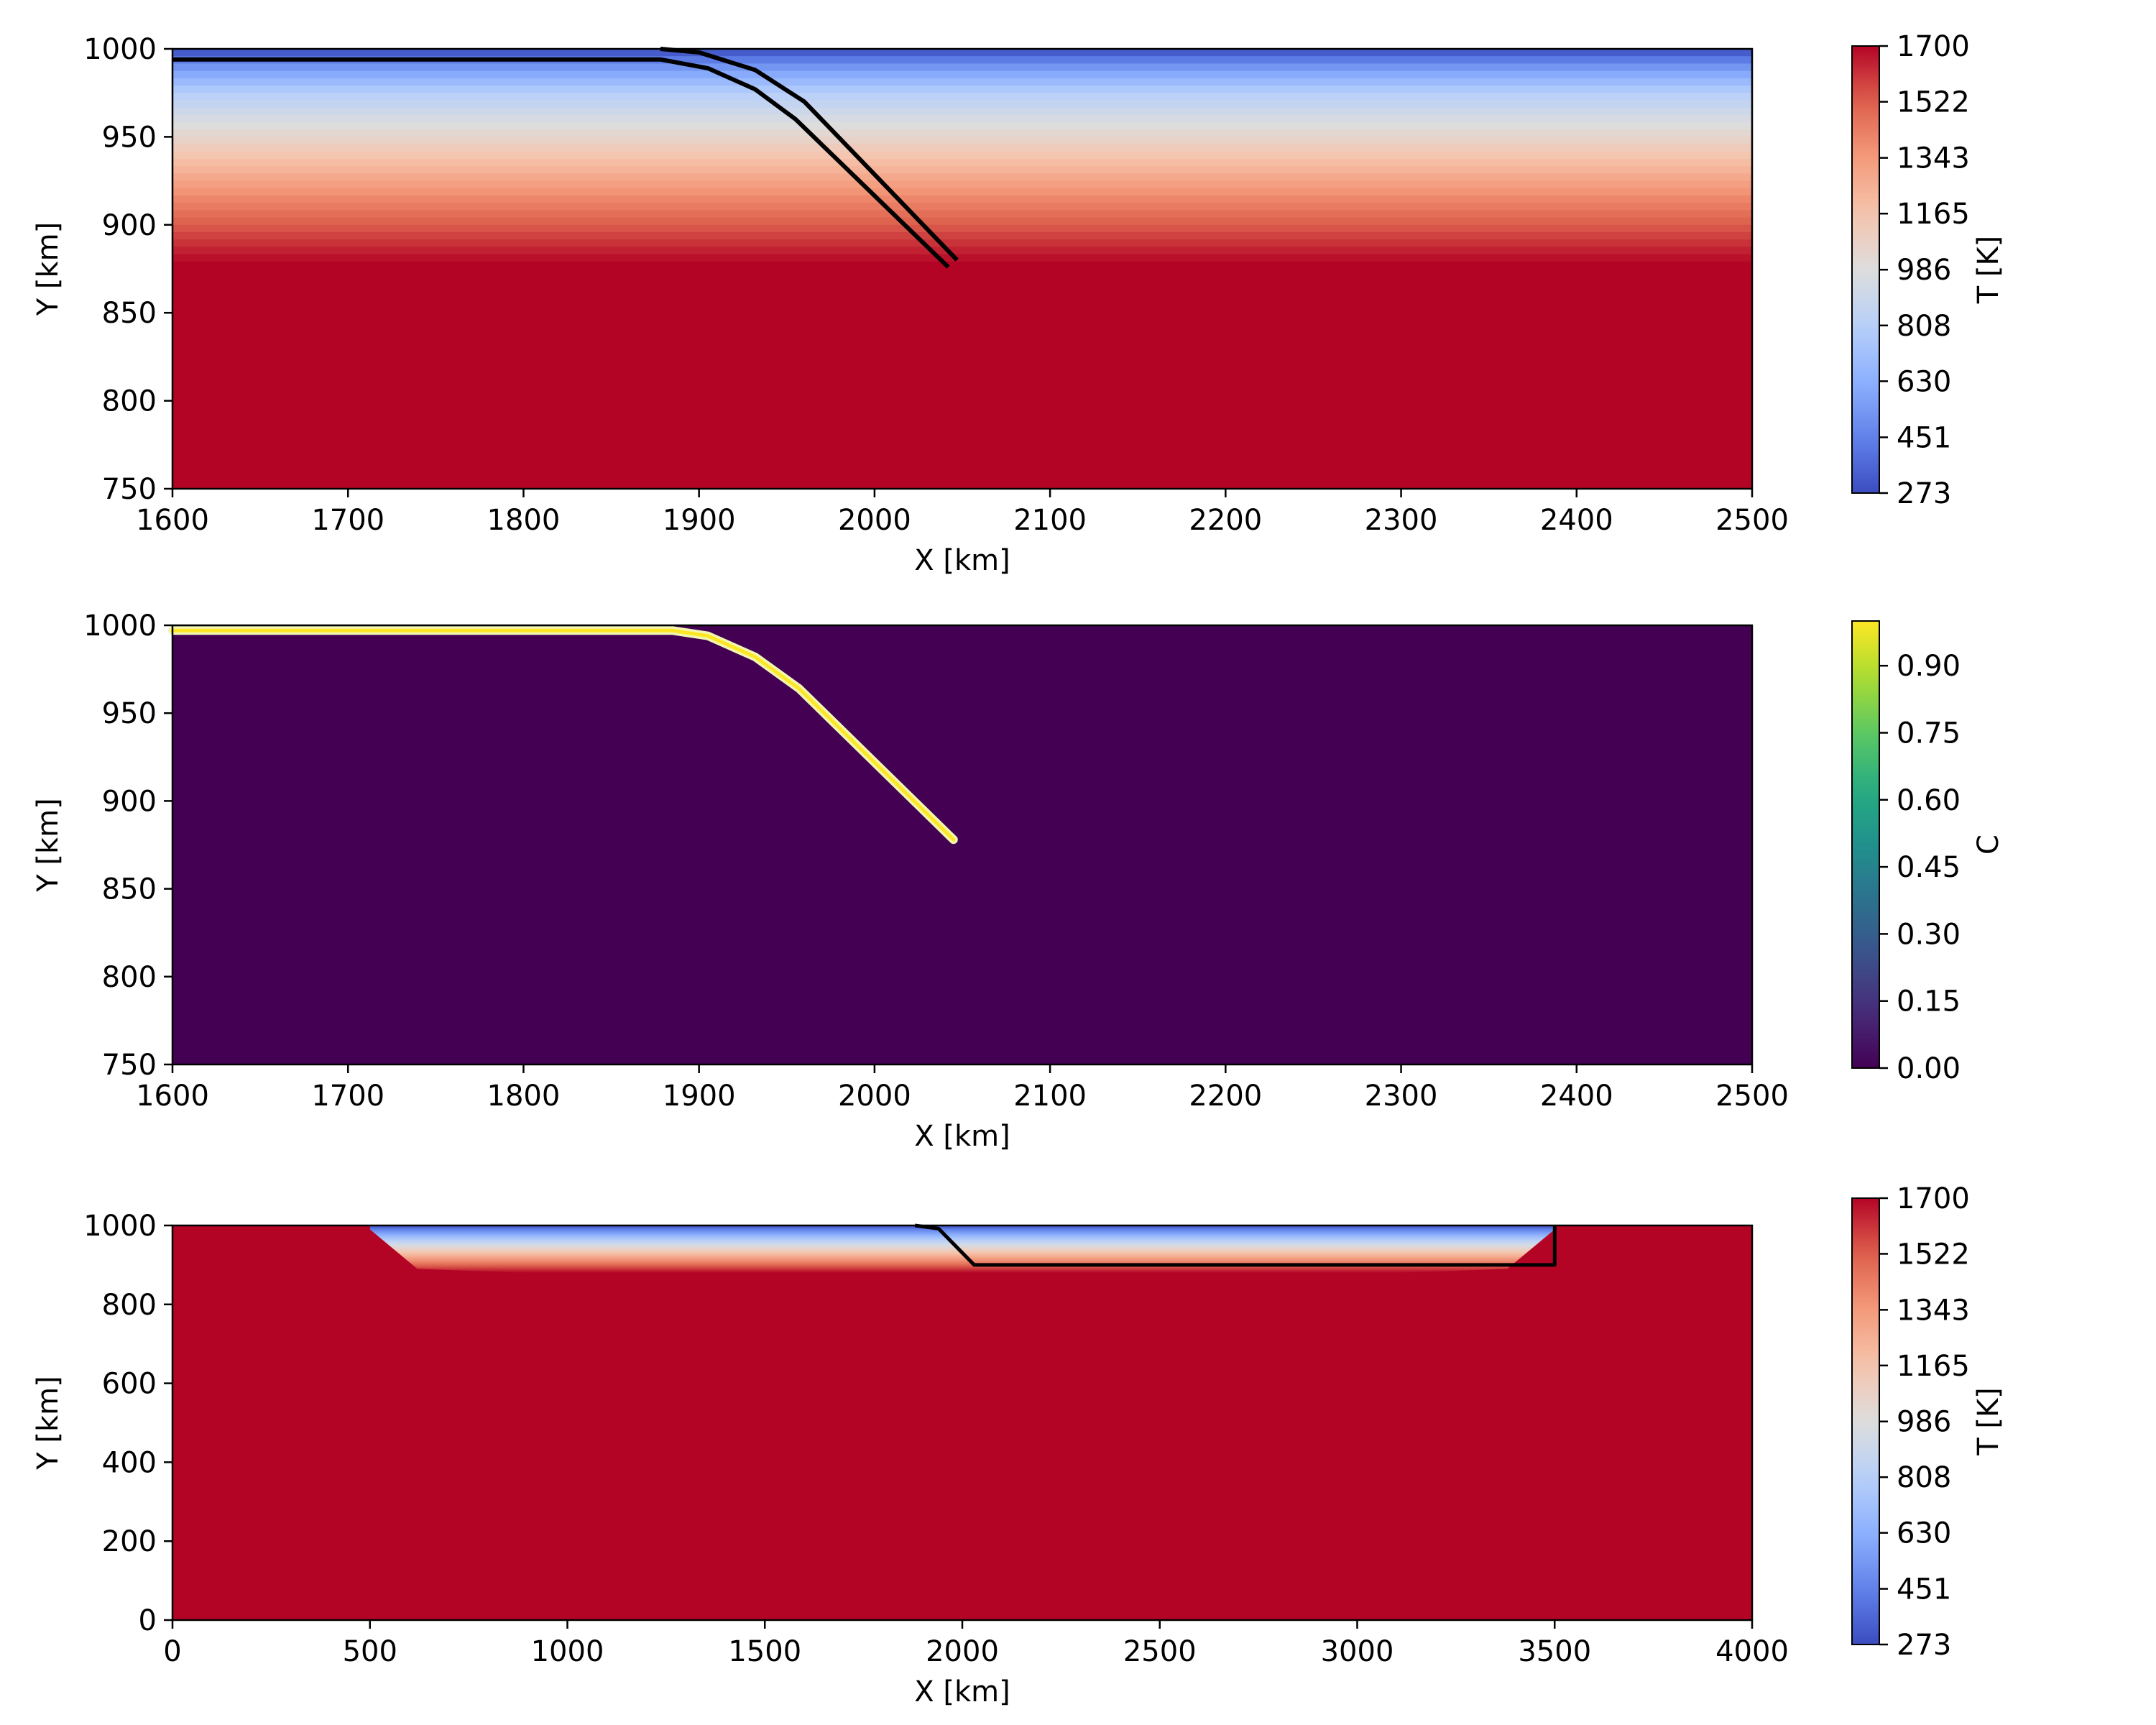 This screenshot has width=2156, height=1725. What do you see at coordinates (1933, 214) in the screenshot?
I see `colorbar-tick-label: 1165` at bounding box center [1933, 214].